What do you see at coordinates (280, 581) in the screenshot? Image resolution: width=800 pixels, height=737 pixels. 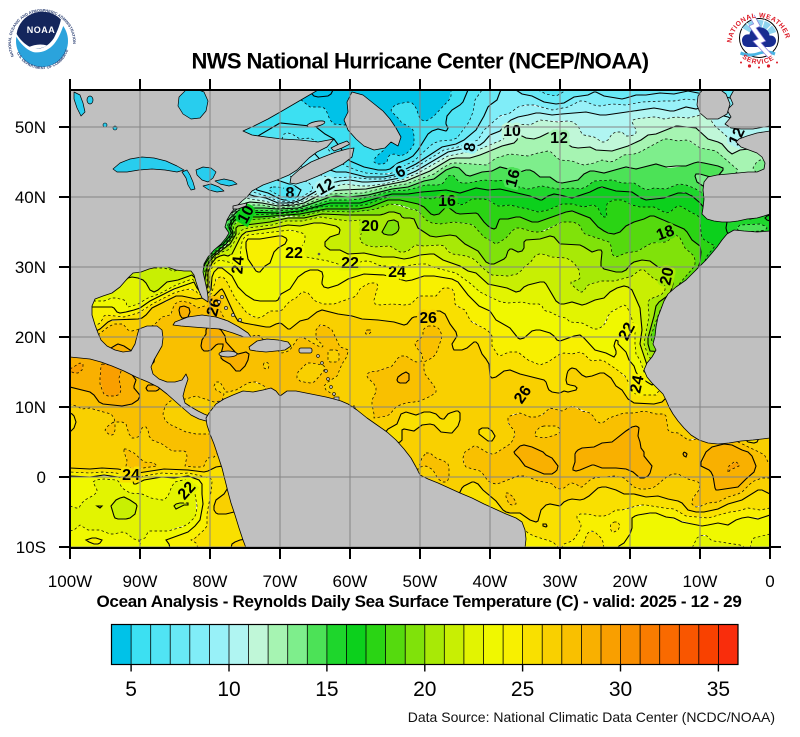 I see `svg-text: 70W` at bounding box center [280, 581].